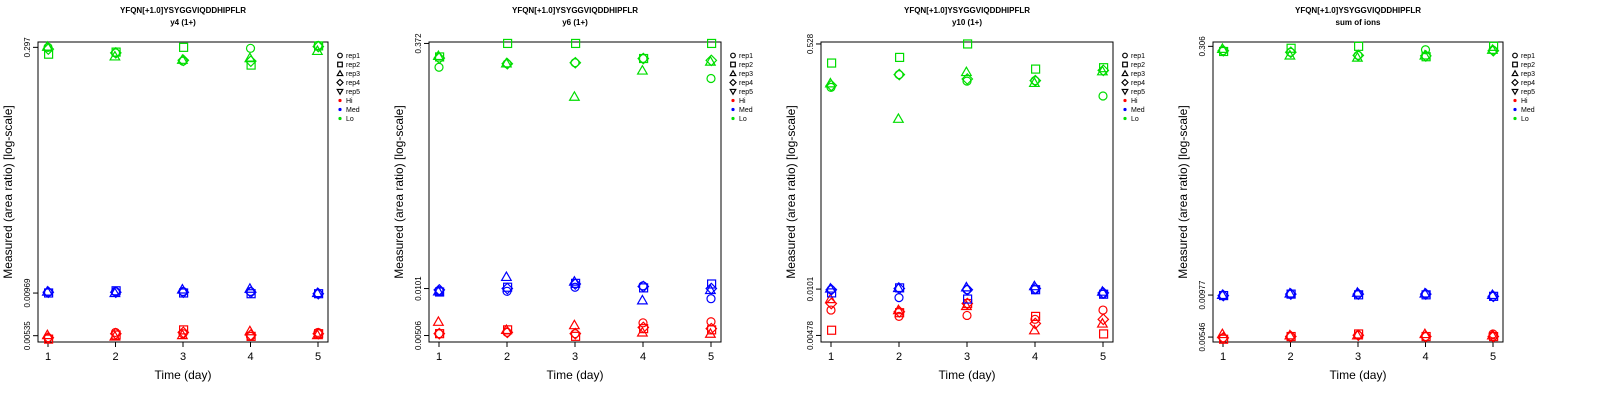 This screenshot has width=1600, height=400. I want to click on panel-subtitle: y6 (1+), so click(575, 22).